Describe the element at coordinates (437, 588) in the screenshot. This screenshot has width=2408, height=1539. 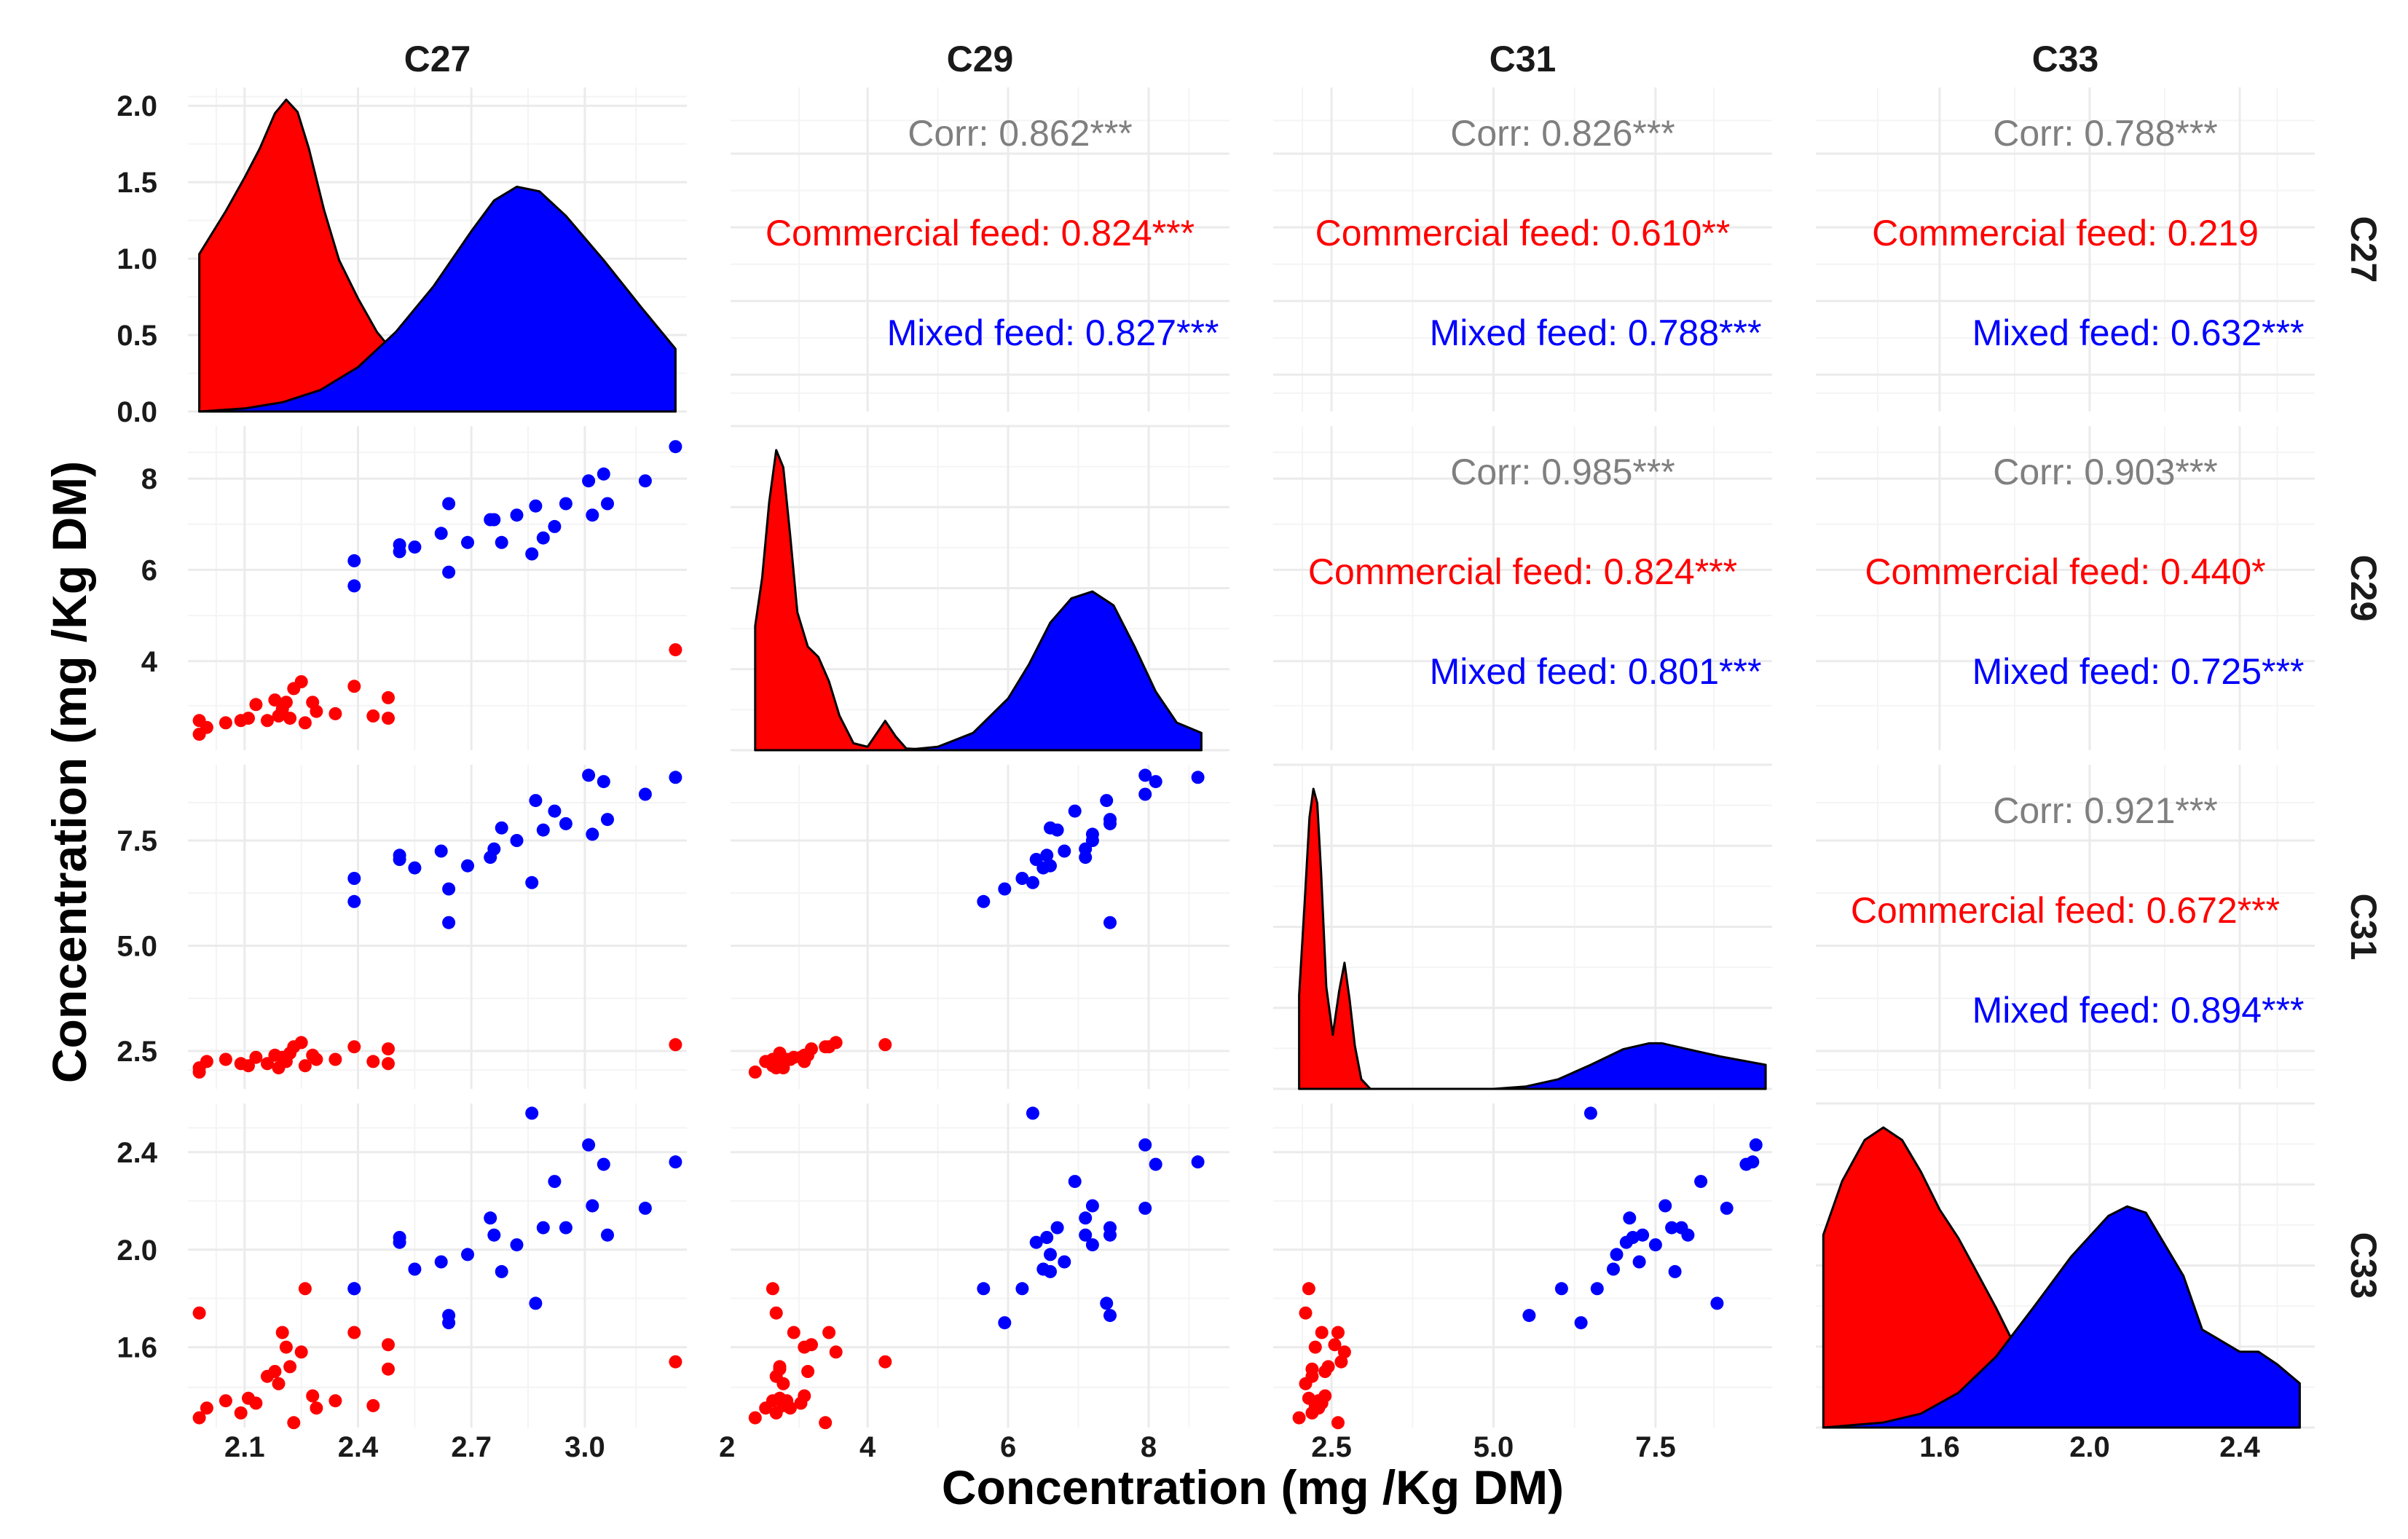
I see `panel-C29-C27` at that location.